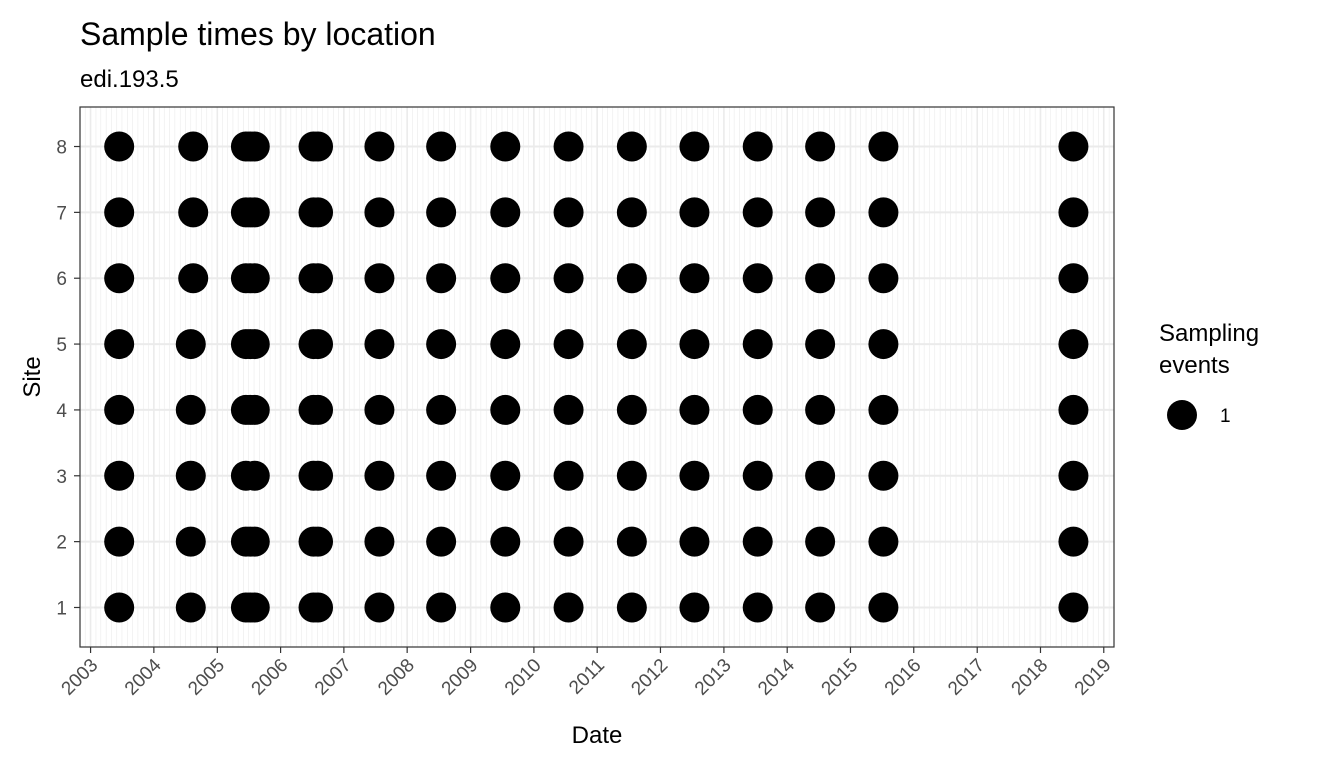  What do you see at coordinates (776, 677) in the screenshot?
I see `x-tick-label: 2014` at bounding box center [776, 677].